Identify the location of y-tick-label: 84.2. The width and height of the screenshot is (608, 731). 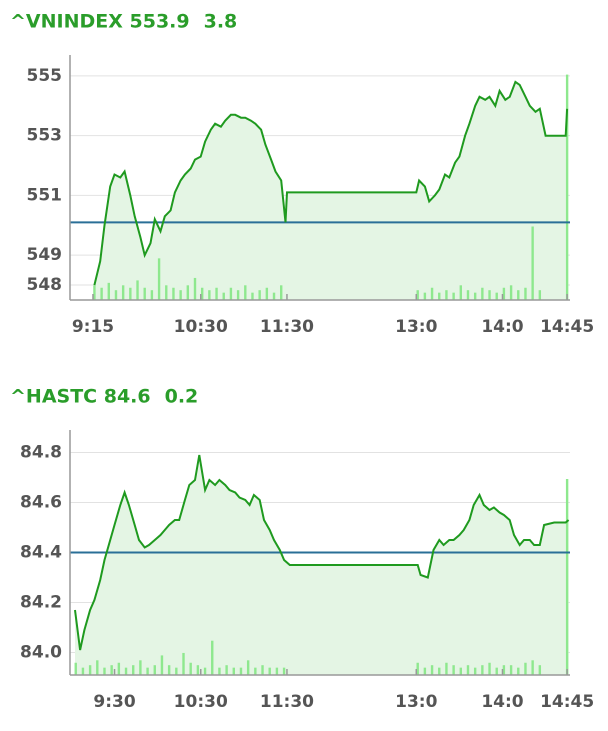
(41, 603).